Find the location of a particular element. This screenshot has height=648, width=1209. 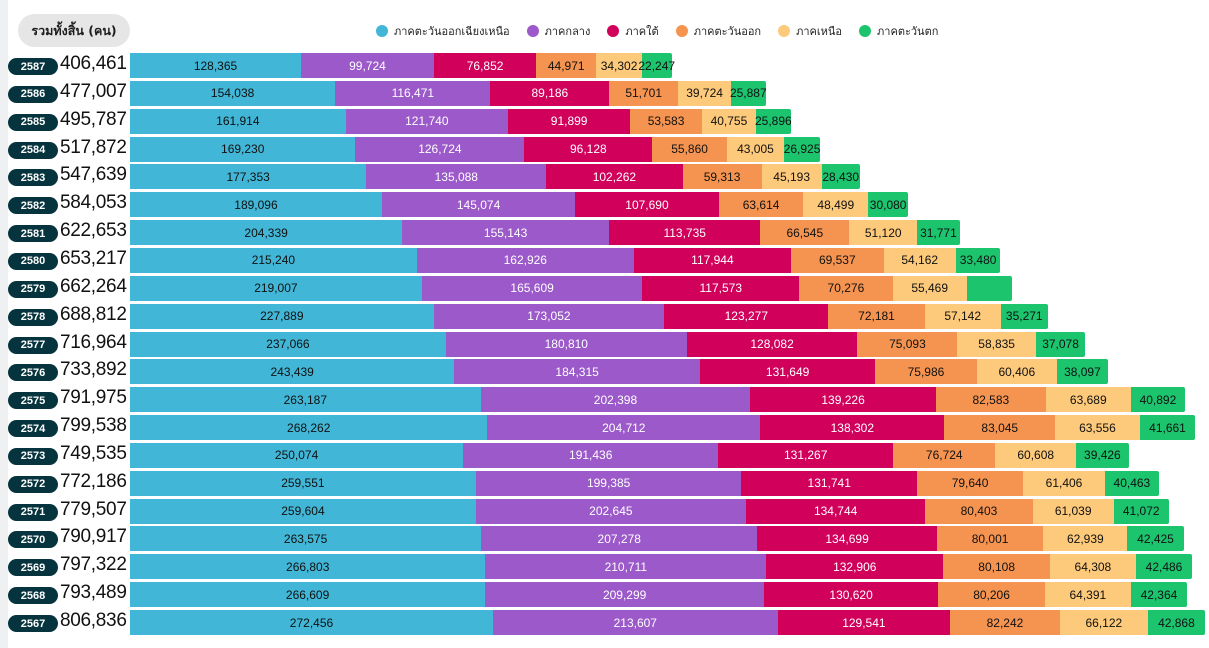

bar-segment: 51,701 is located at coordinates (644, 93).